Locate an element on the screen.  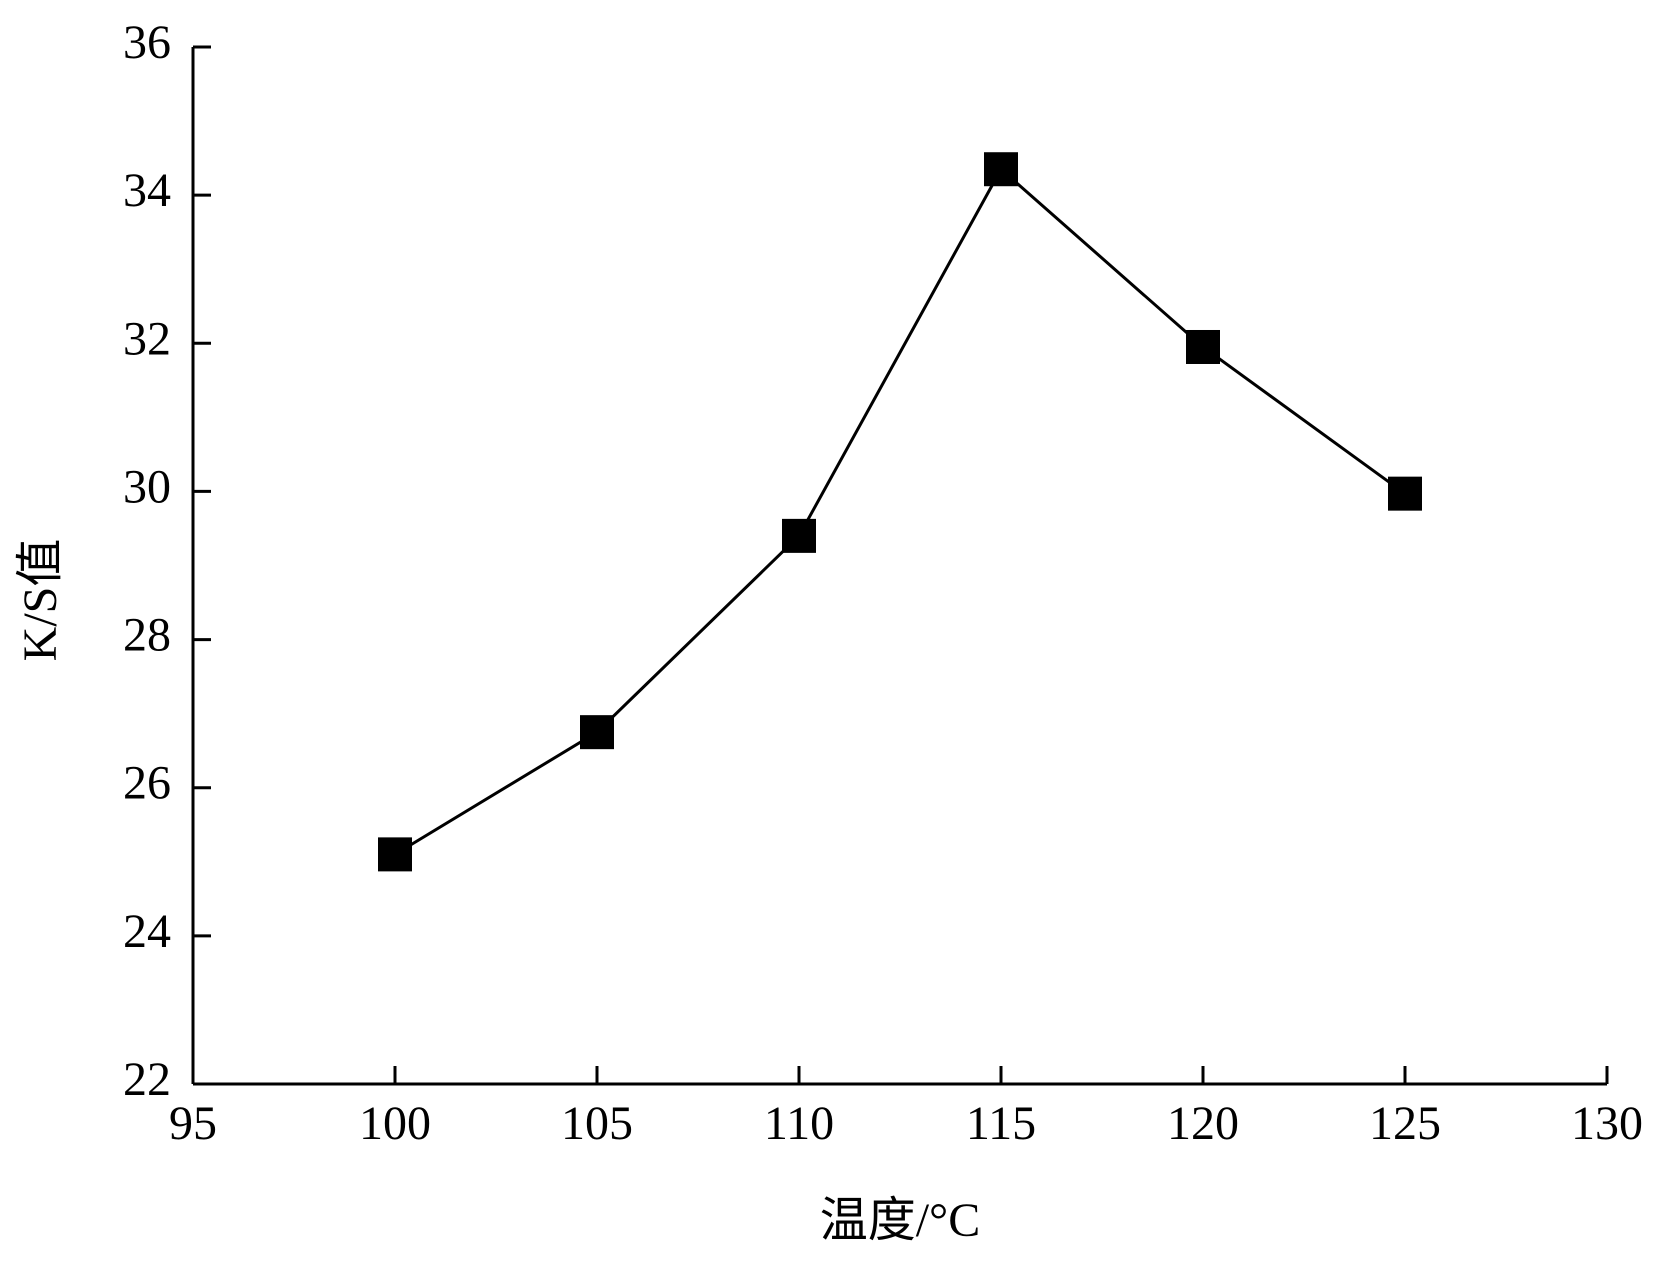
y-tick-label: 28 is located at coordinates (147, 635).